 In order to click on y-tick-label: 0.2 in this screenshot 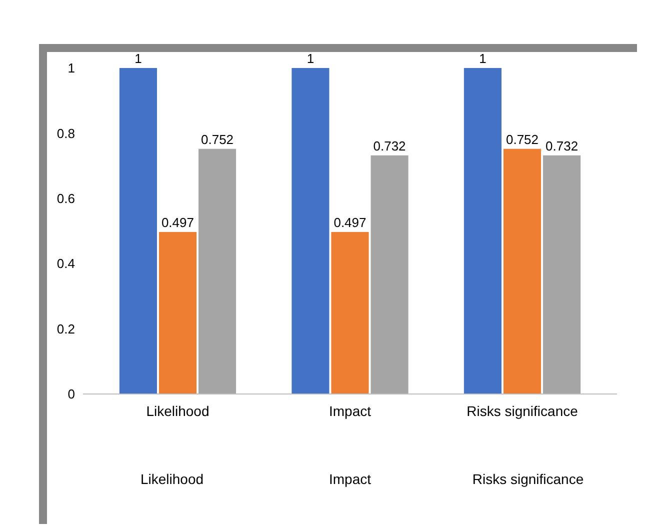, I will do `click(65, 328)`.